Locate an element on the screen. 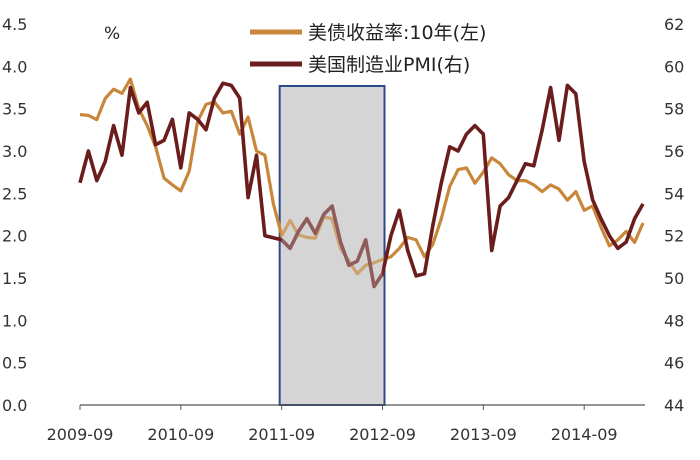  x-tick-label: 2010-09 is located at coordinates (180, 434).